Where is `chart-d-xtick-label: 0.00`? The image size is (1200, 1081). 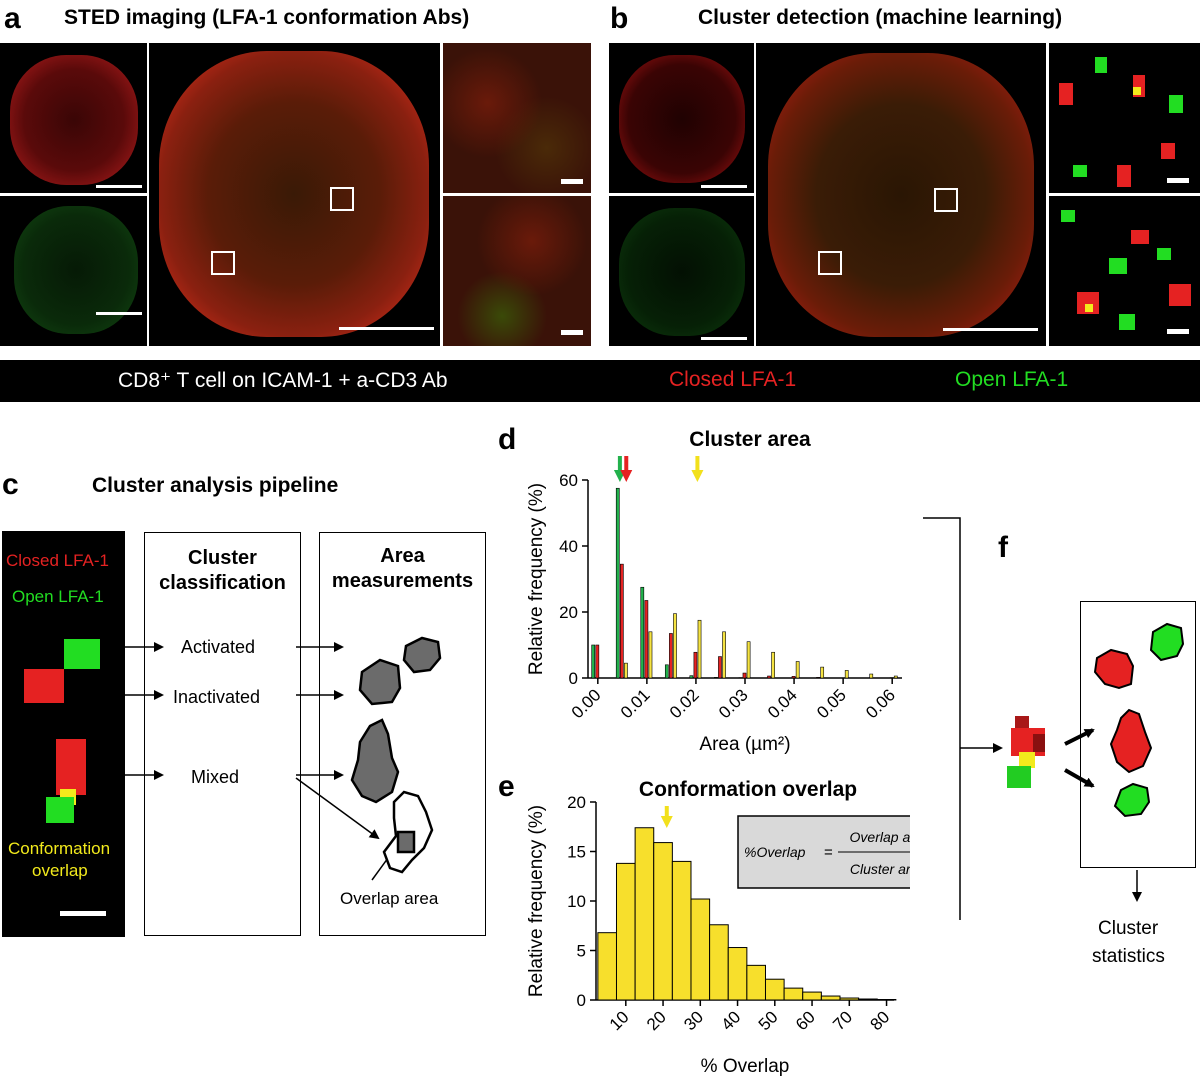
chart-d-xtick-label: 0.00 is located at coordinates (586, 703).